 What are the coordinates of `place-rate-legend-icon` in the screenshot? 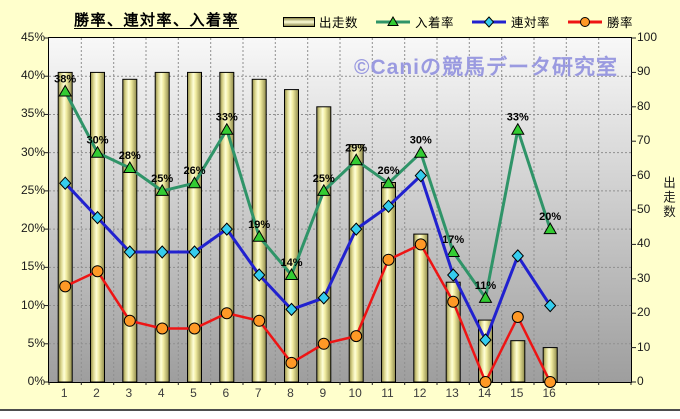 It's located at (393, 20).